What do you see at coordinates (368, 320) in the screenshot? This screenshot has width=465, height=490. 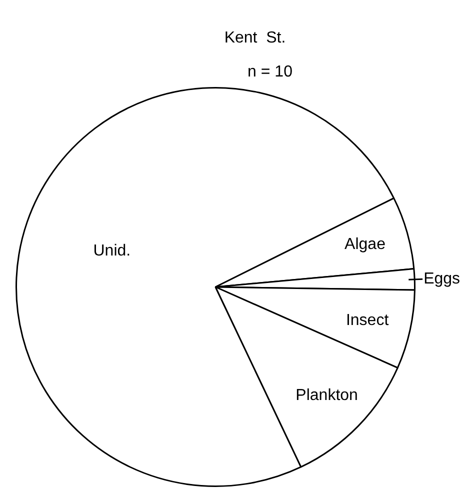 I see `slice-label: Insect` at bounding box center [368, 320].